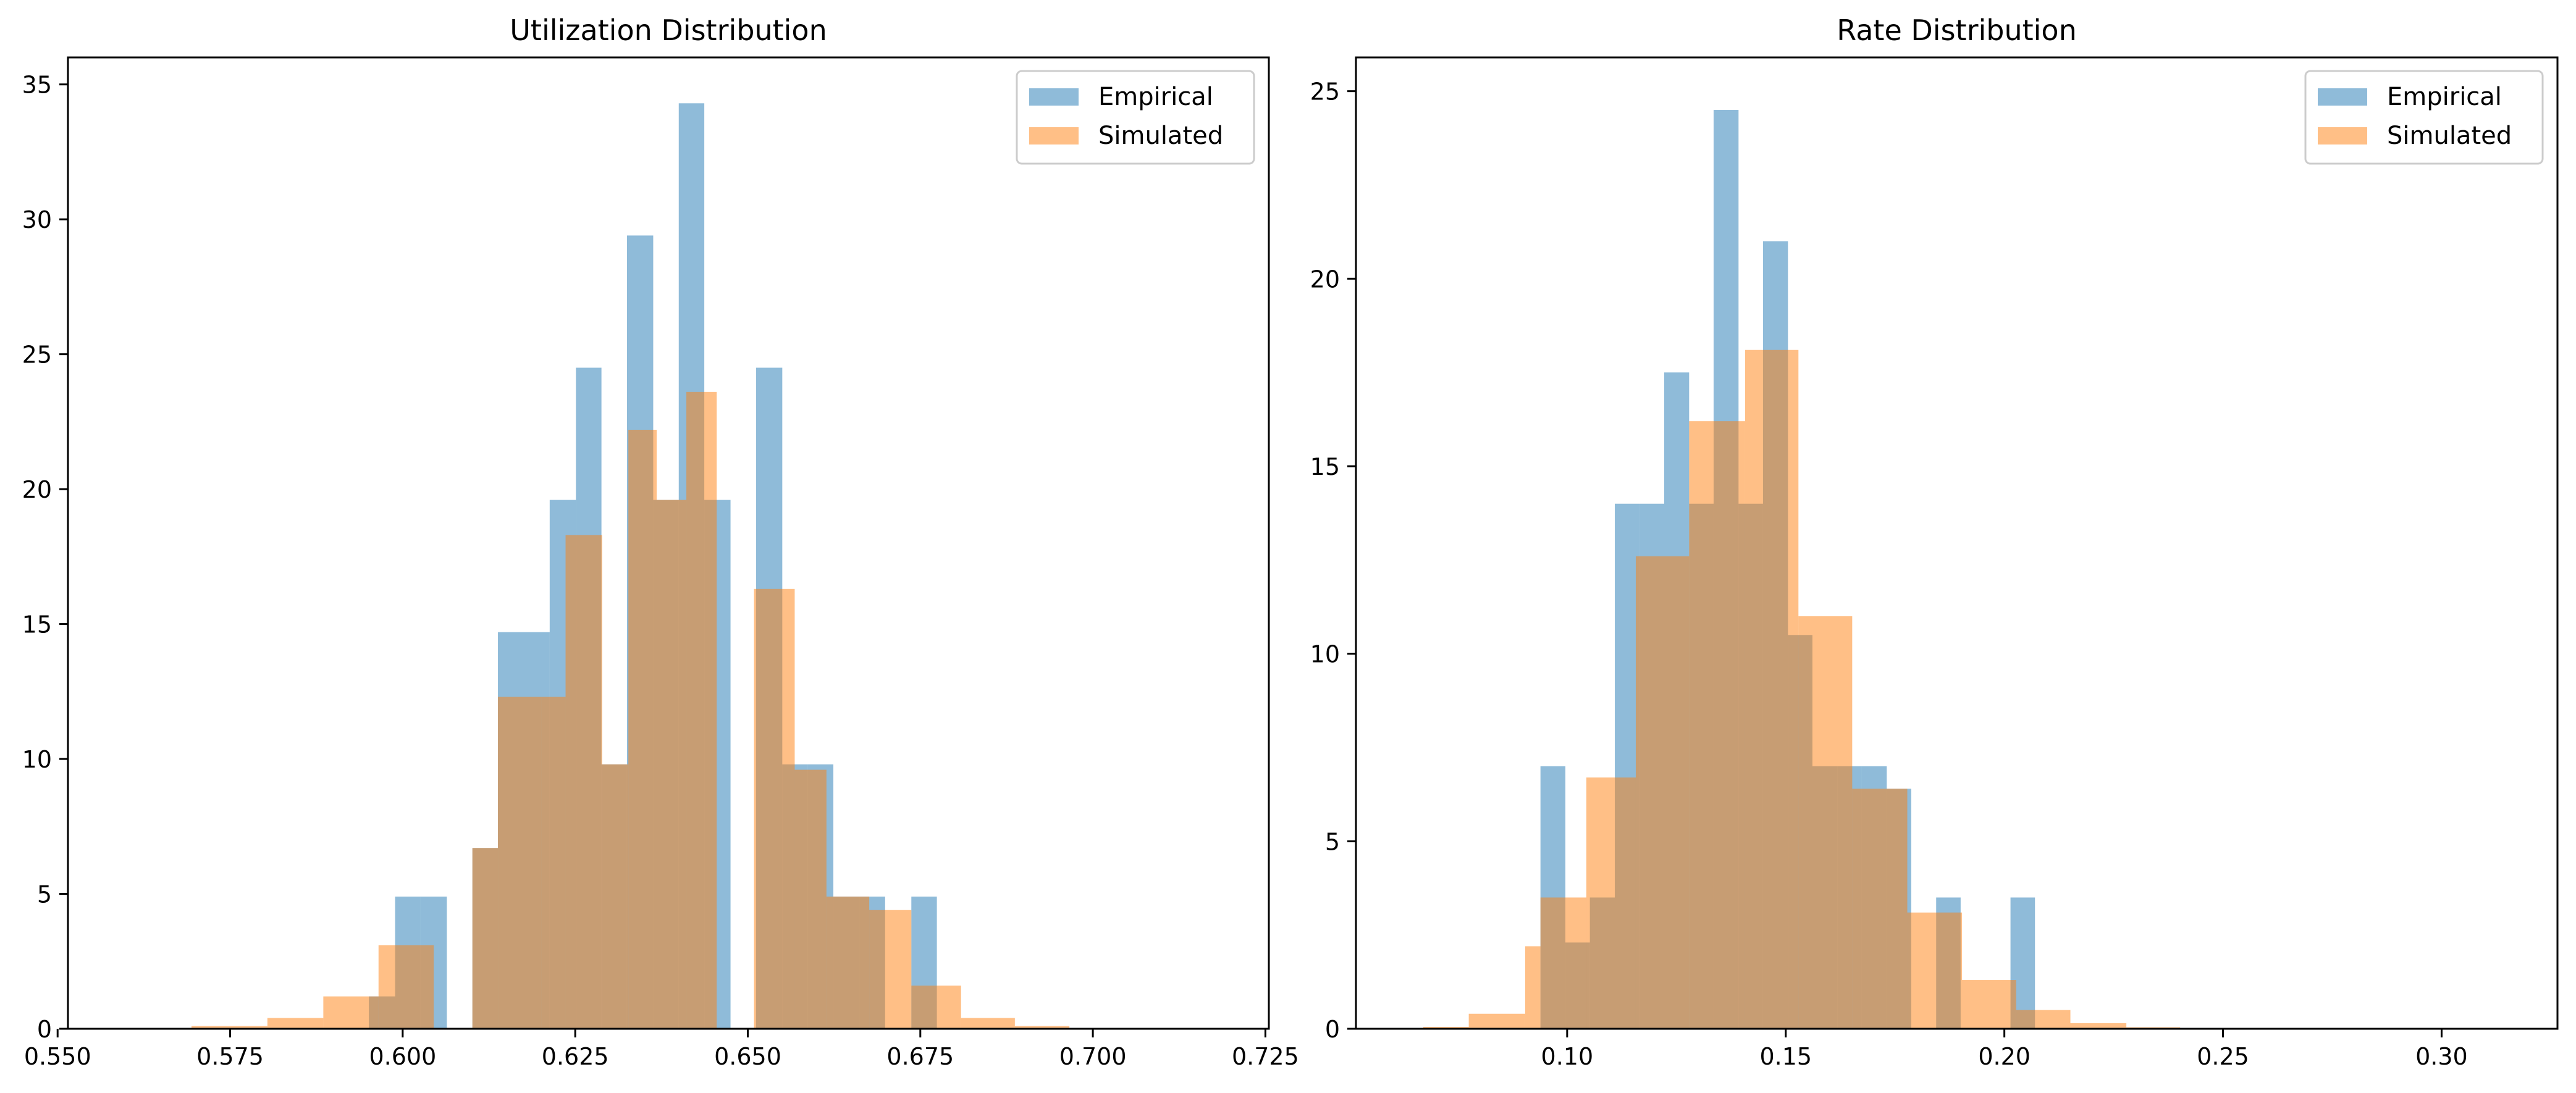 This screenshot has height=1093, width=2576. What do you see at coordinates (2004, 1056) in the screenshot?
I see `x-tick-label: 0.20` at bounding box center [2004, 1056].